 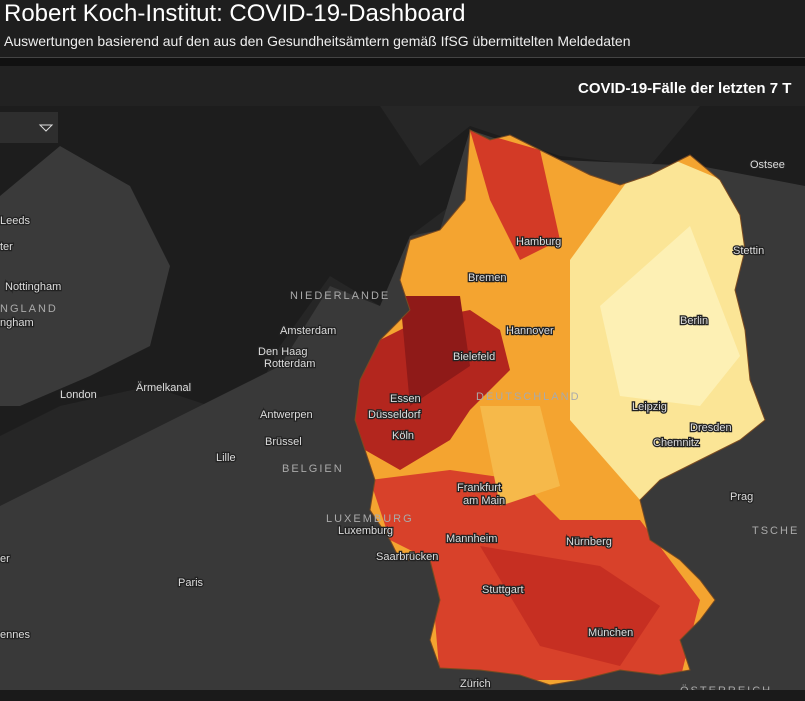 What do you see at coordinates (748, 251) in the screenshot?
I see `place-label: Stettin` at bounding box center [748, 251].